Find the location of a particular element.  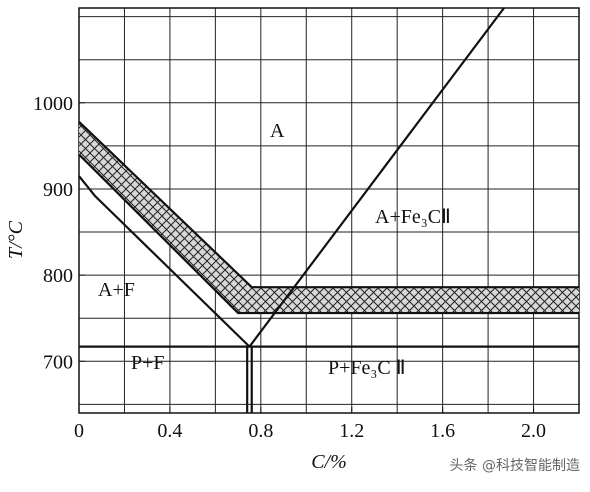

annotation: A+Fe₃CⅡ is located at coordinates (413, 217).